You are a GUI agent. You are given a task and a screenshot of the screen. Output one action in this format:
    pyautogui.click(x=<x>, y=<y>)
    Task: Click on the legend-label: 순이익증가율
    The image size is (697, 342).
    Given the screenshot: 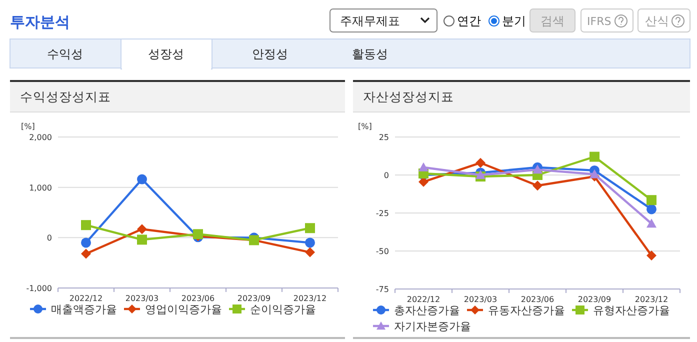 What is the action you would take?
    pyautogui.click(x=283, y=309)
    